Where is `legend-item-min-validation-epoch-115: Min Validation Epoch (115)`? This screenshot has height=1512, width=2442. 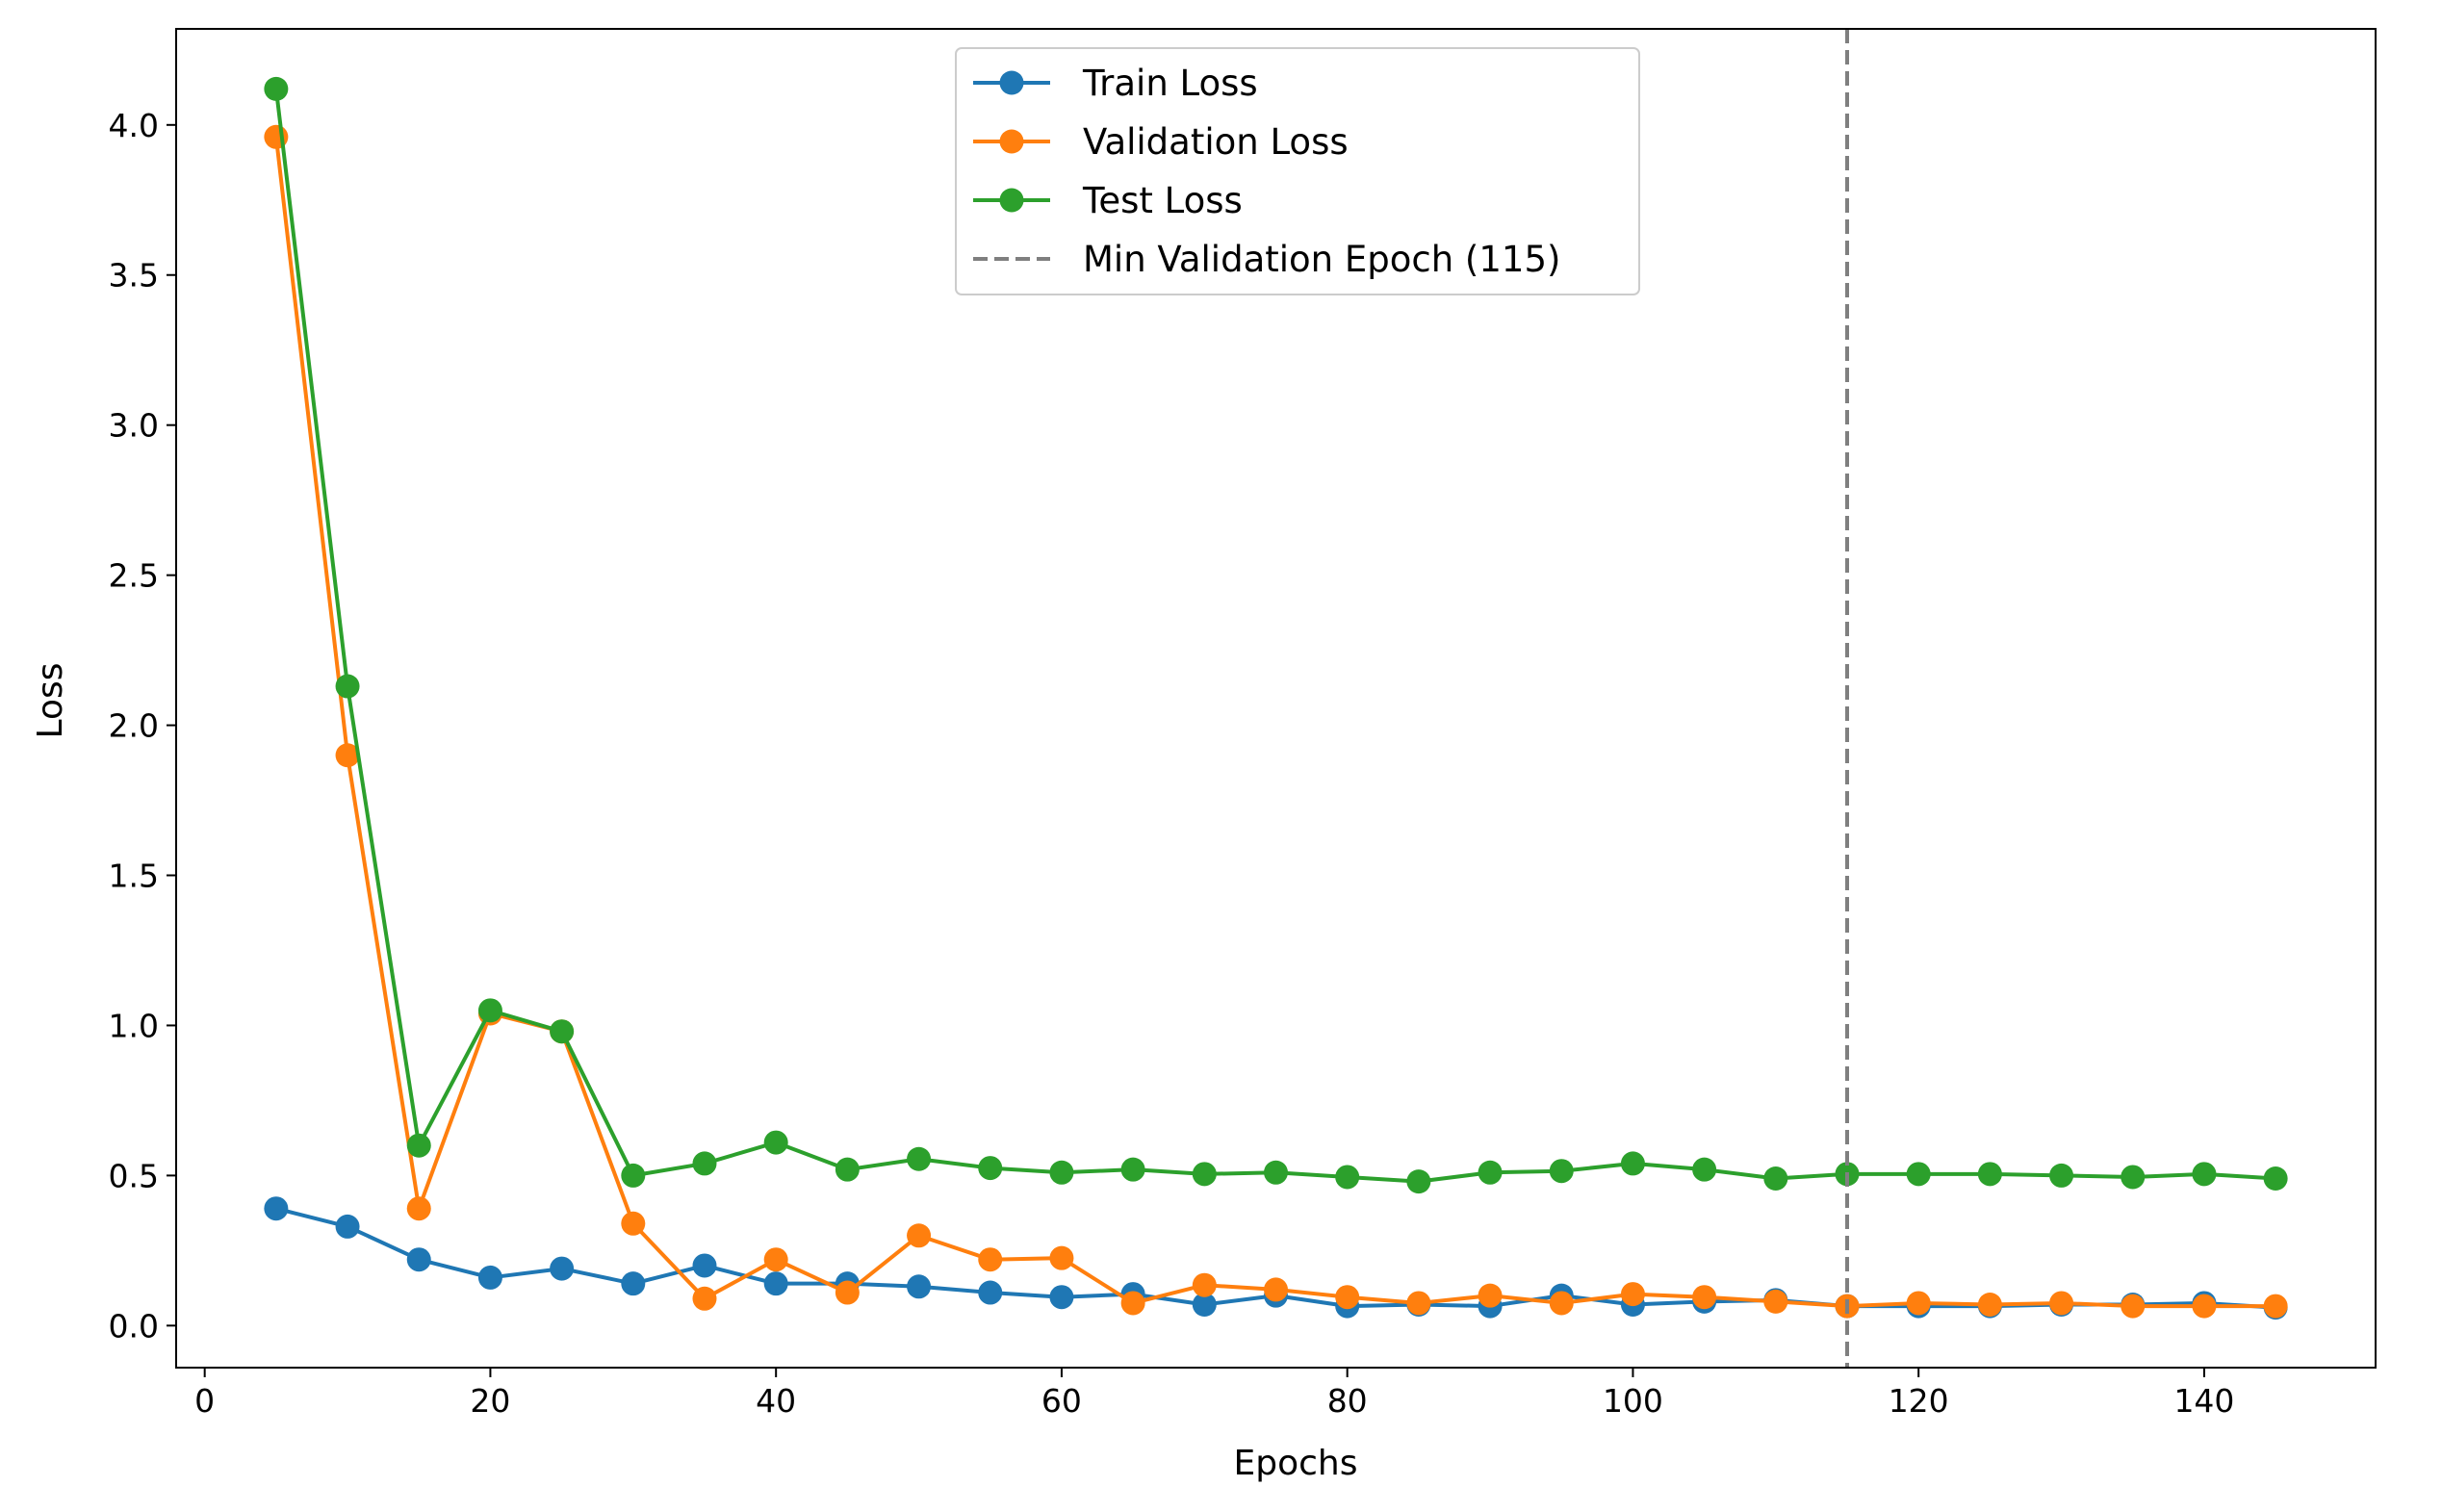 legend-item-min-validation-epoch-115: Min Validation Epoch (115) is located at coordinates (1266, 259).